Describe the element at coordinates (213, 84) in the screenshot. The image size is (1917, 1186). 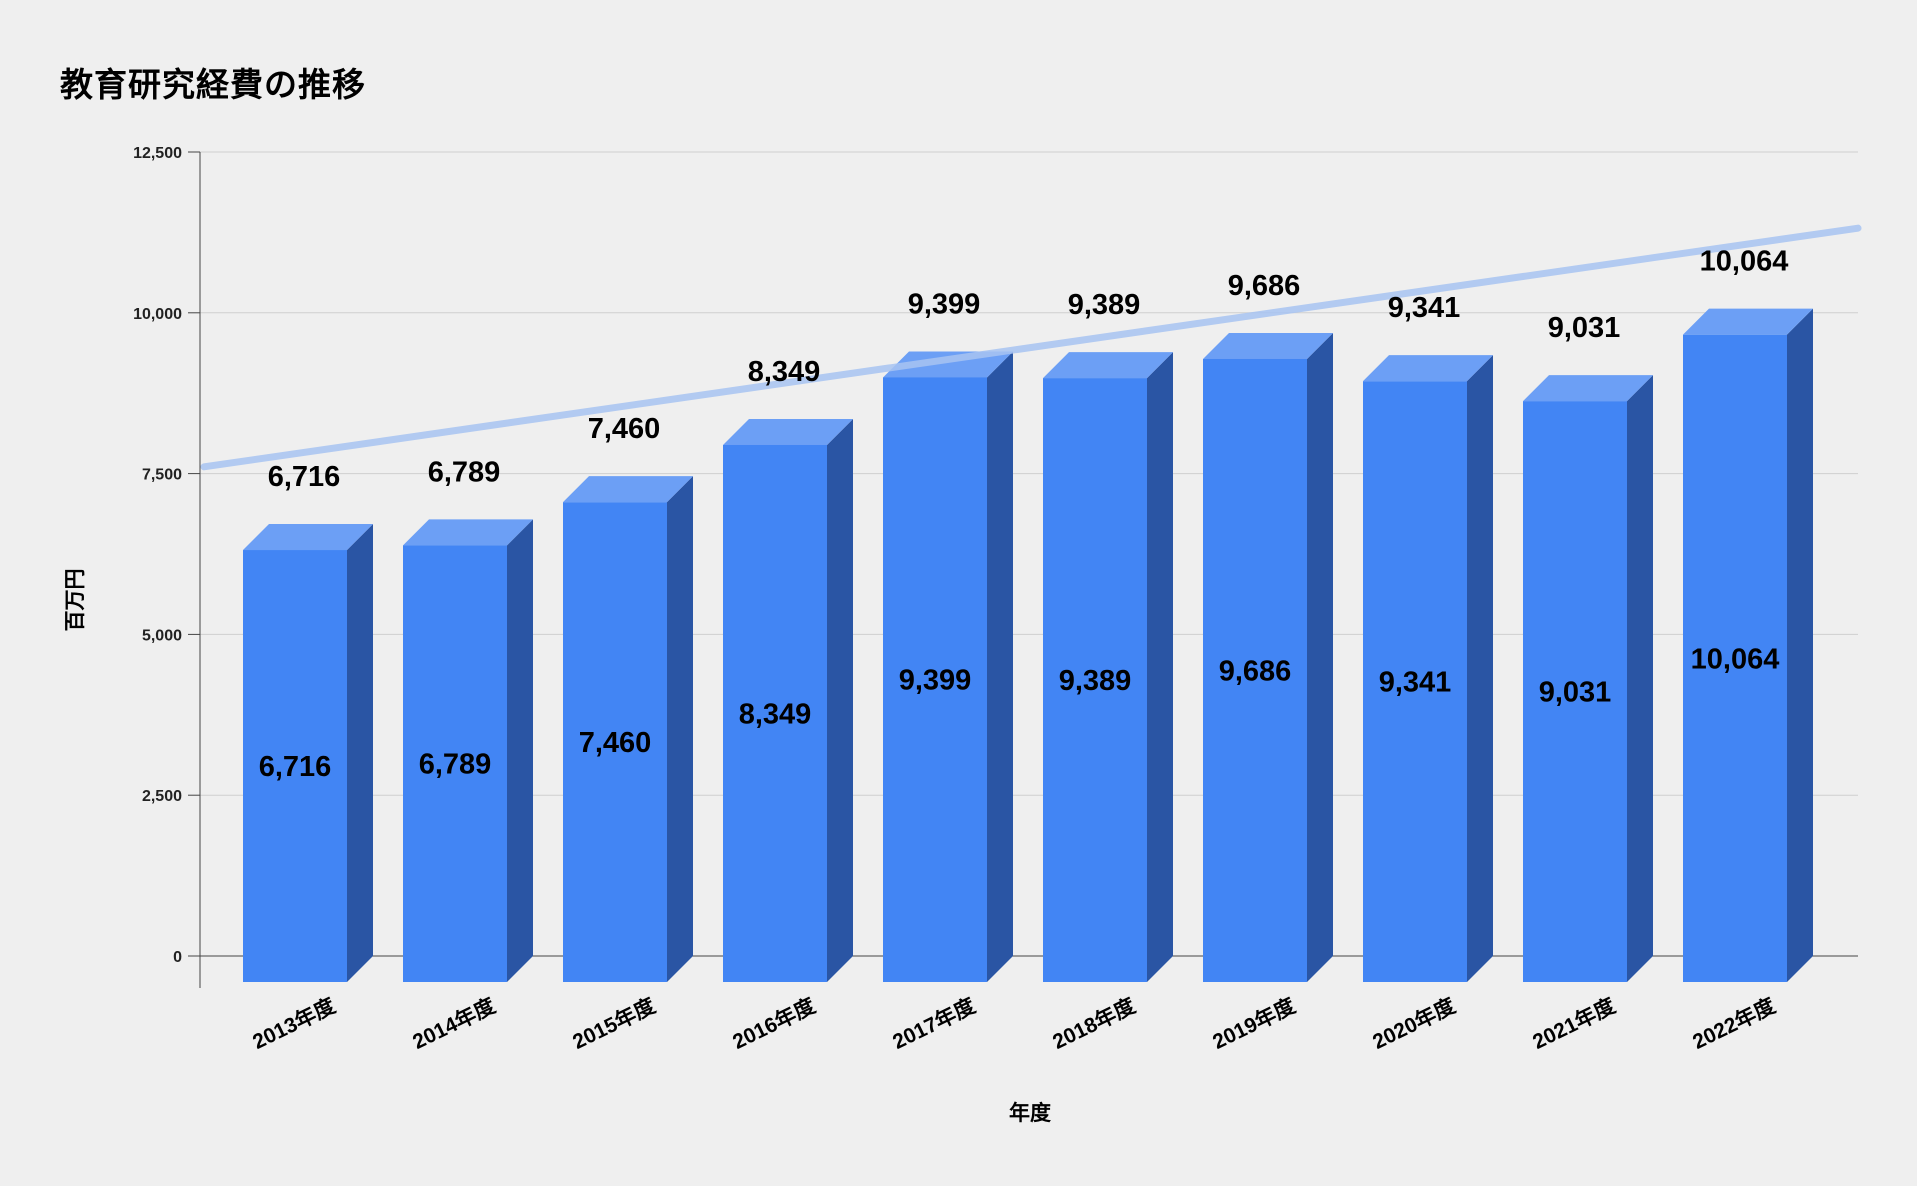
I see `chart-title: 教育研究経費の推移` at that location.